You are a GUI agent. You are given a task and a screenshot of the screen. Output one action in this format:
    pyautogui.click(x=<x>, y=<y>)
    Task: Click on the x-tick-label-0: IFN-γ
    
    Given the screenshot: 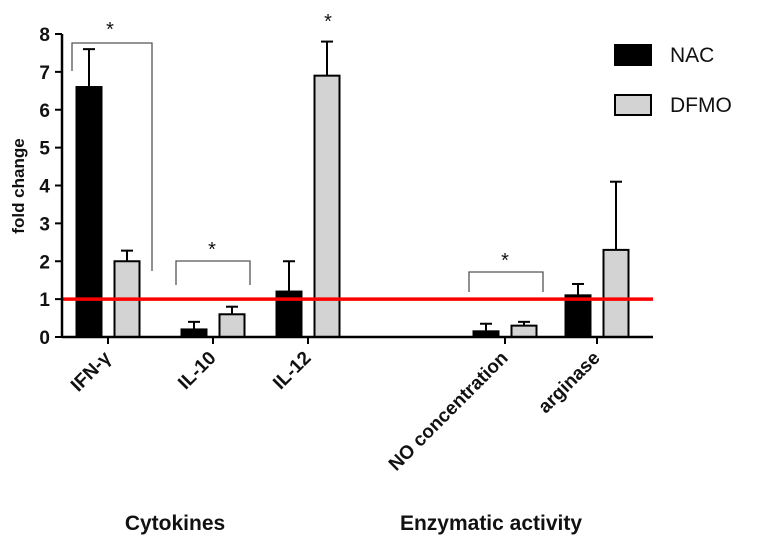 What is the action you would take?
    pyautogui.click(x=91, y=371)
    